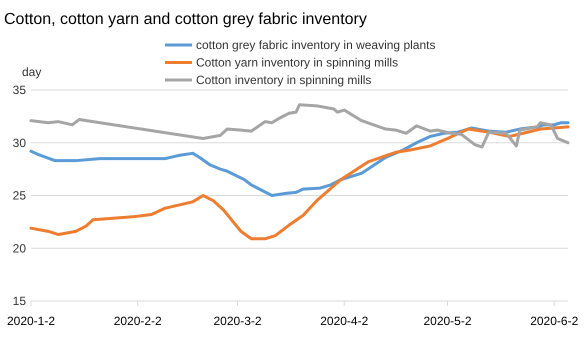 This screenshot has width=584, height=343. What do you see at coordinates (316, 45) in the screenshot?
I see `legend-label: cotton grey fabric inventory in weaving plants` at bounding box center [316, 45].